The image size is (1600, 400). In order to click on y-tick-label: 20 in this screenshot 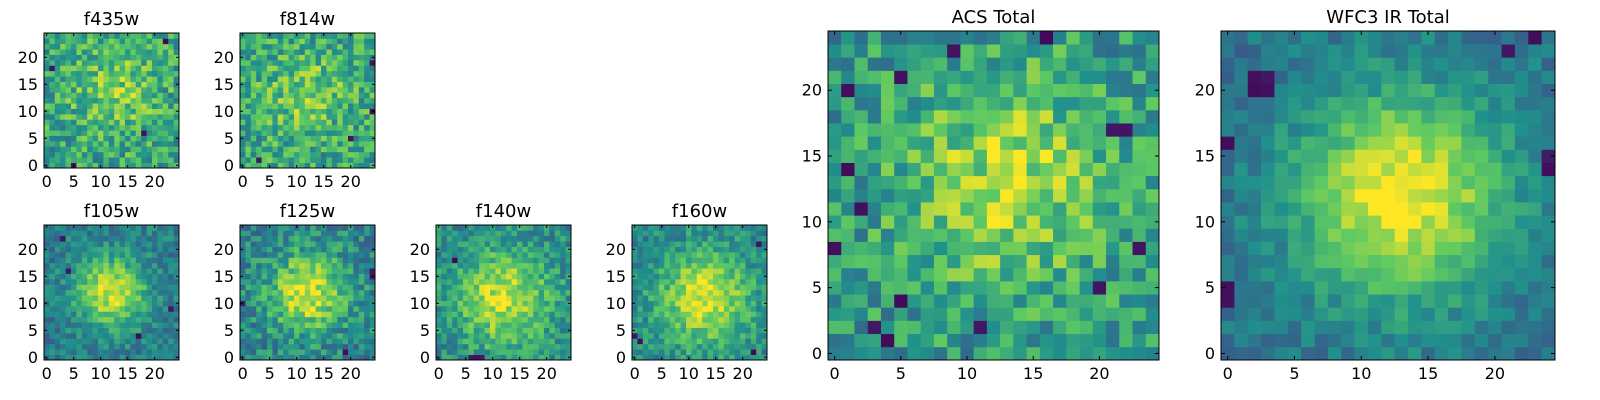, I will do `click(28, 57)`.